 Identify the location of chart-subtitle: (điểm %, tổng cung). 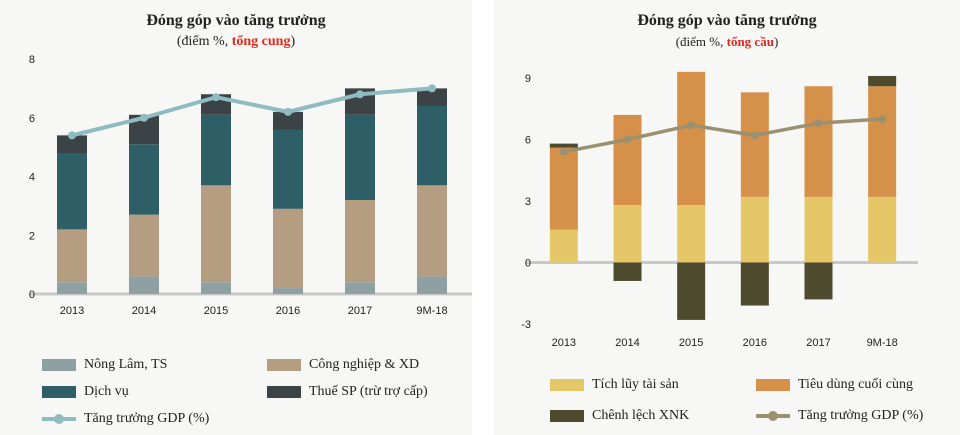
(236, 42).